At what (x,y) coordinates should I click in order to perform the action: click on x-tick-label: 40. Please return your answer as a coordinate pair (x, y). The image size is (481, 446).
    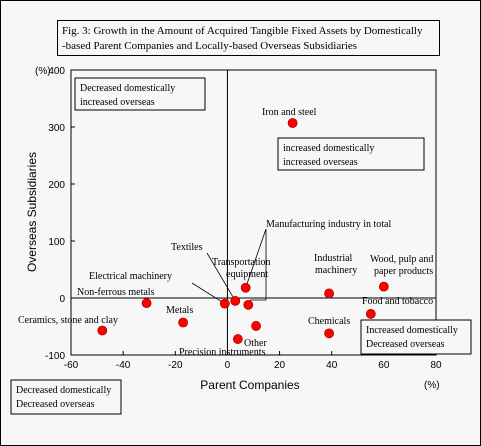
    Looking at the image, I should click on (332, 365).